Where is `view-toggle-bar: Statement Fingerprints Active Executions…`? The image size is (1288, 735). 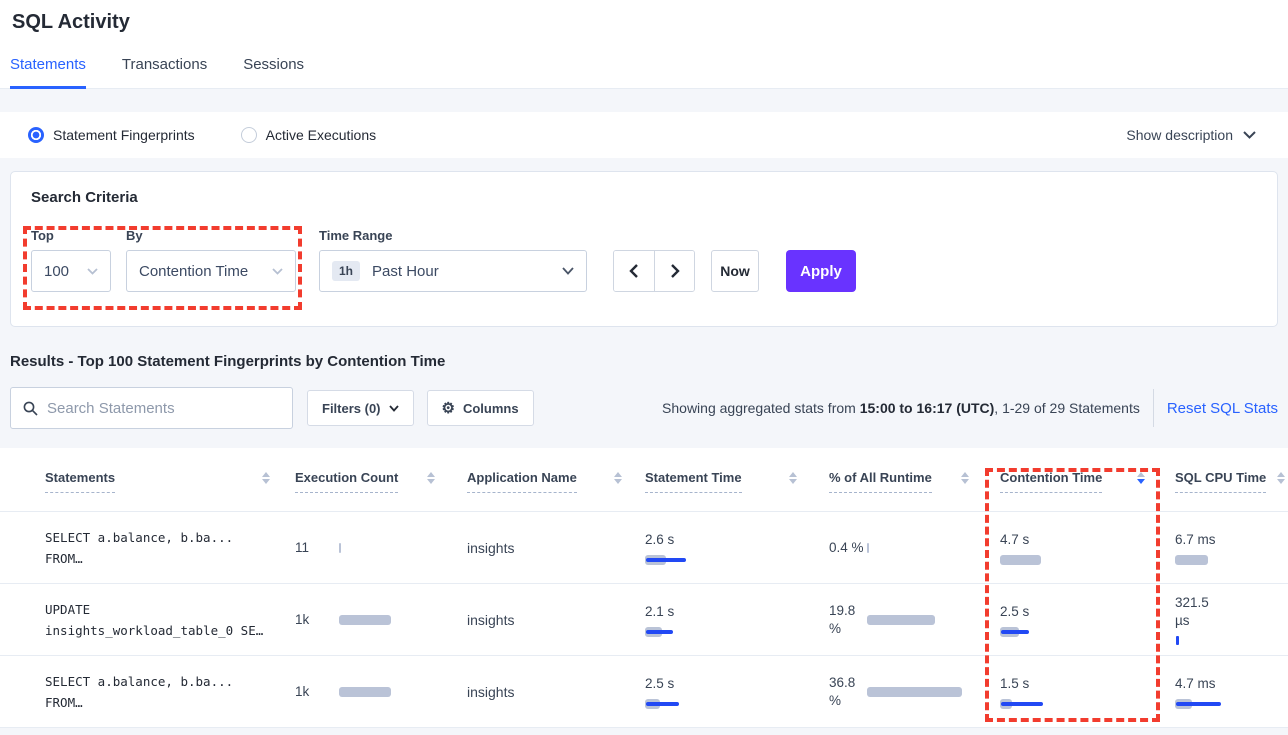 view-toggle-bar: Statement Fingerprints Active Executions… is located at coordinates (644, 135).